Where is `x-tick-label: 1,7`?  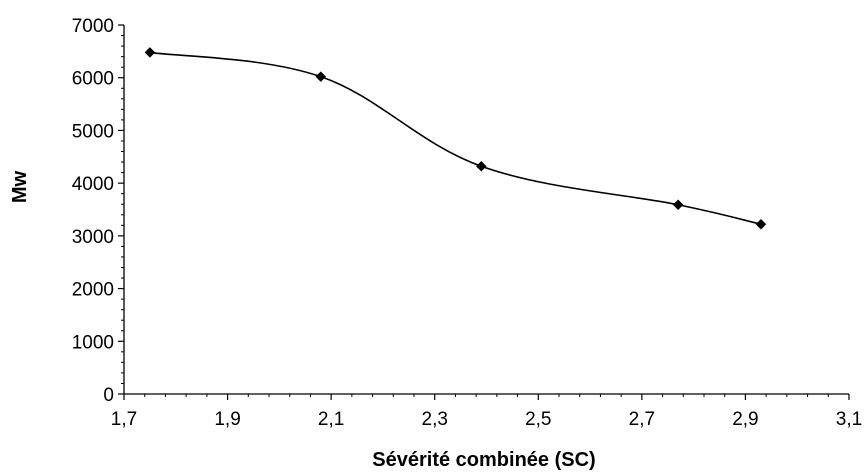 x-tick-label: 1,7 is located at coordinates (124, 419).